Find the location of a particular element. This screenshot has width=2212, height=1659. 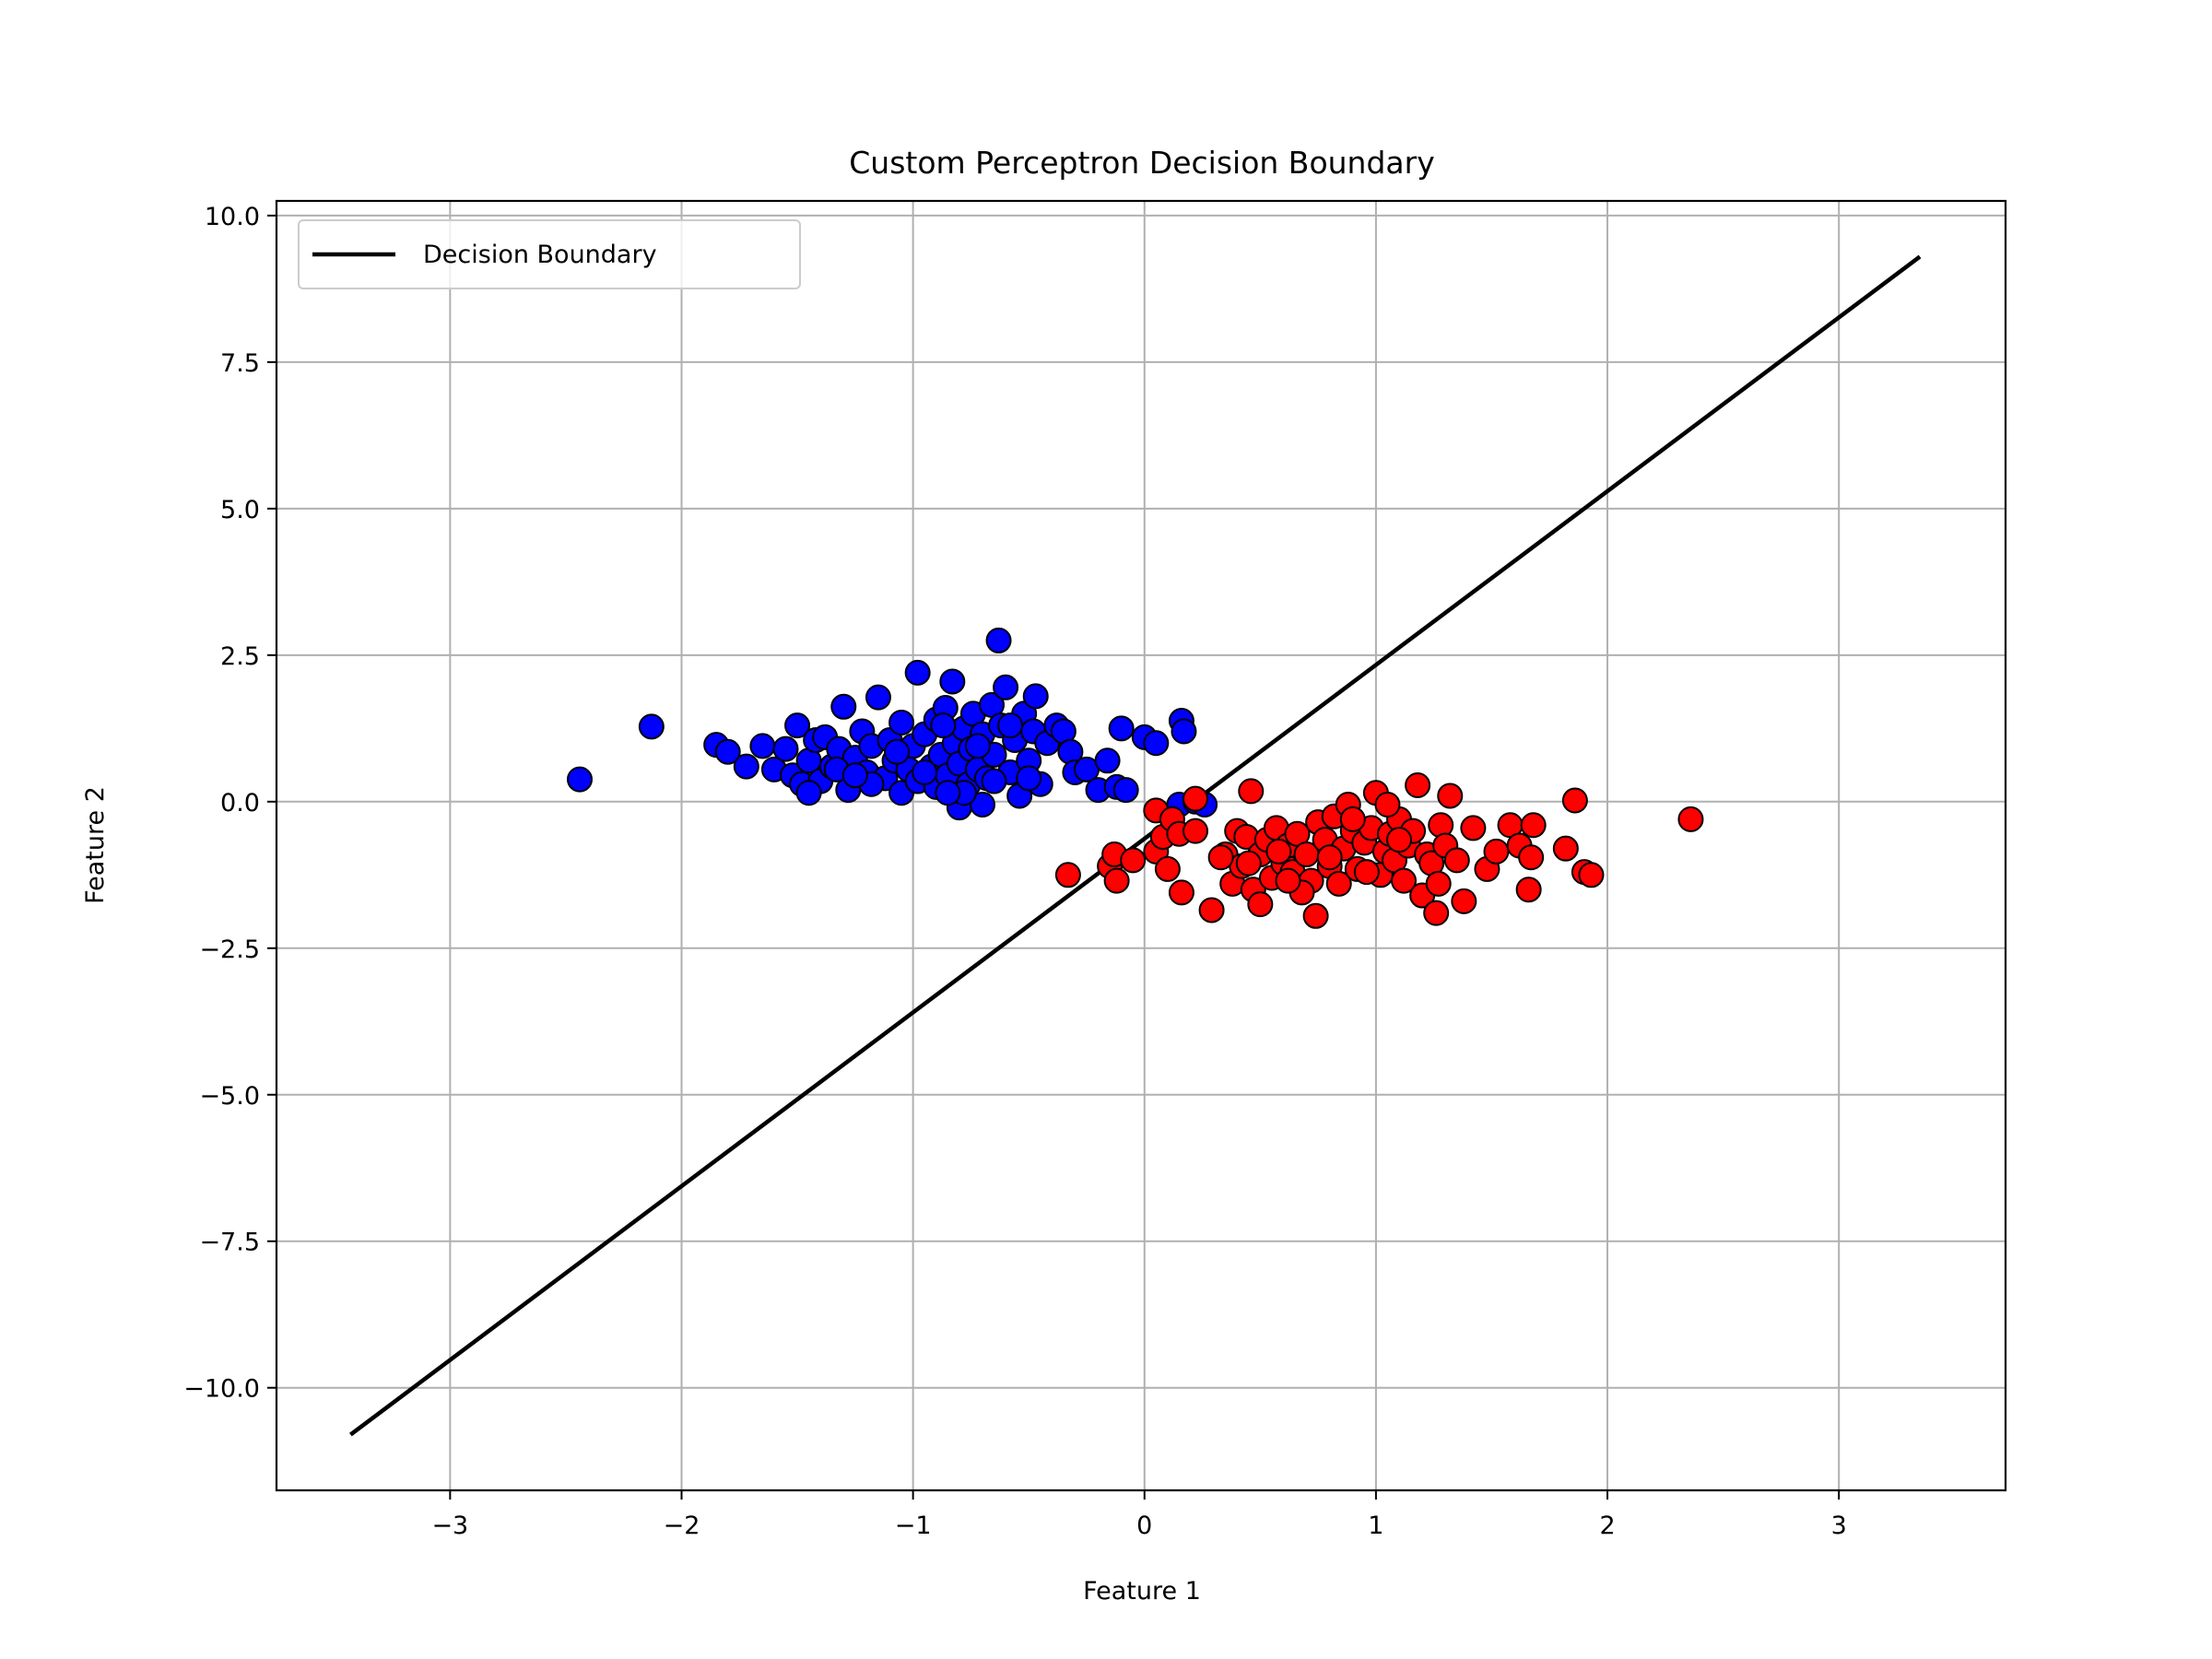

x-tick-label: −3 is located at coordinates (449, 1526).